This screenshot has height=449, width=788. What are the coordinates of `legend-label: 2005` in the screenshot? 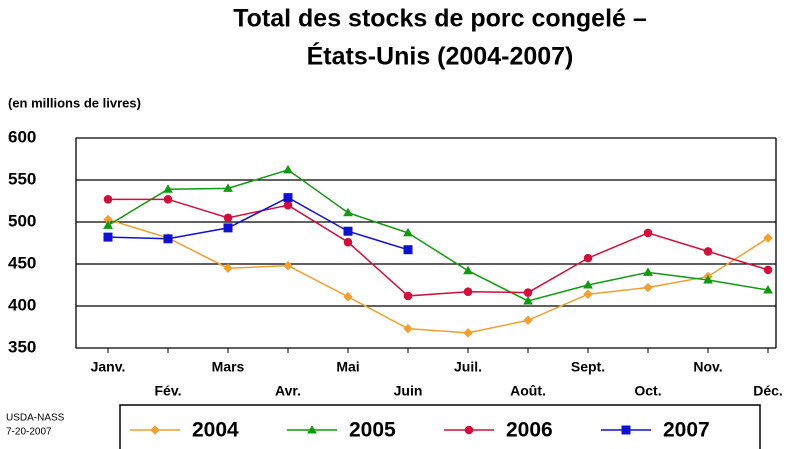 It's located at (372, 430).